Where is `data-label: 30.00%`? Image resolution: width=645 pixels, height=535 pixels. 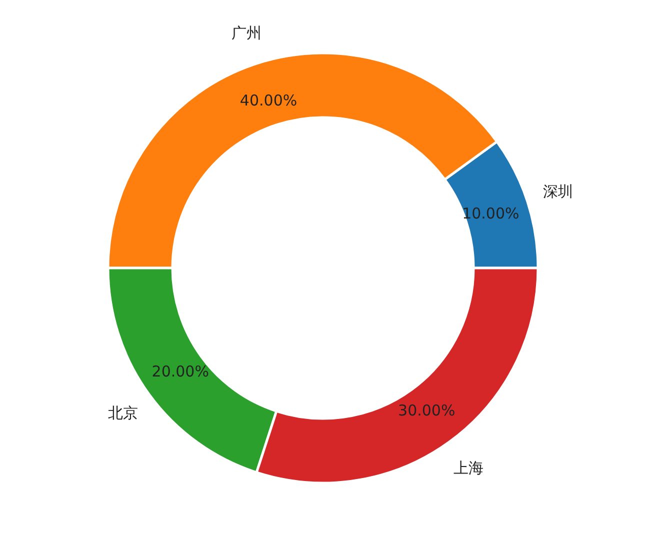
data-label: 30.00% is located at coordinates (427, 411).